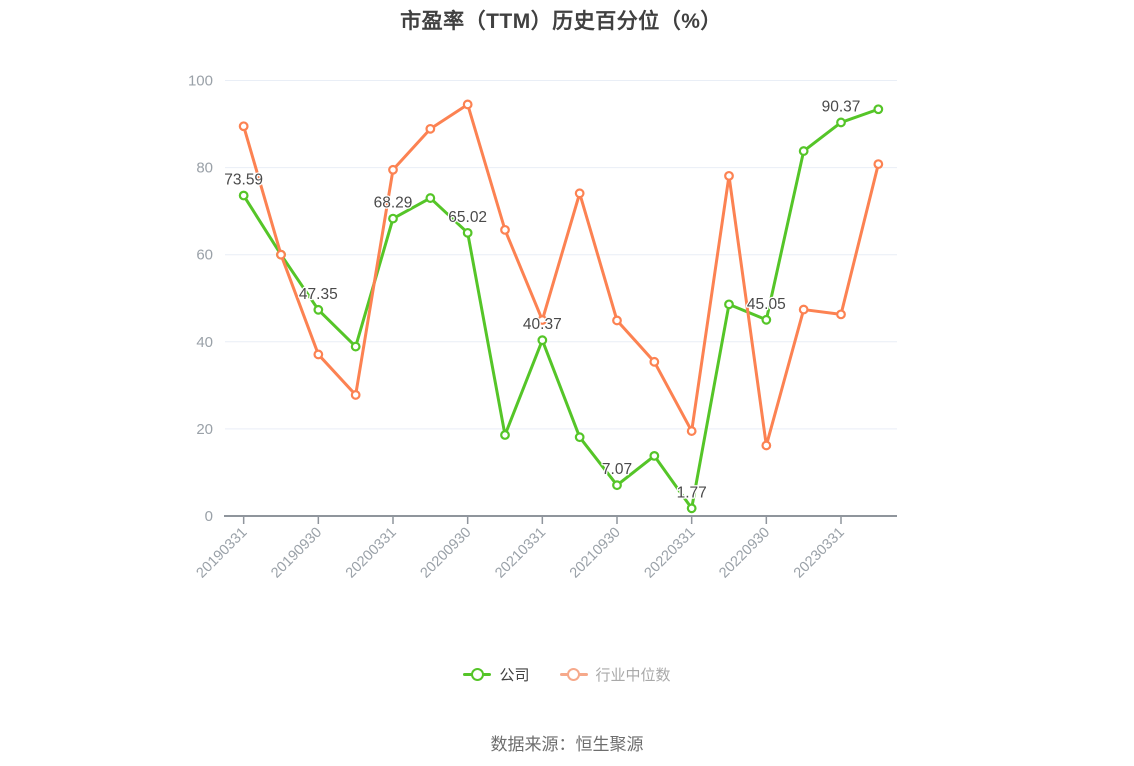 The width and height of the screenshot is (1134, 766). What do you see at coordinates (561, 21) in the screenshot?
I see `chart-title: 市盈率（TTM）历史百分位（%）` at bounding box center [561, 21].